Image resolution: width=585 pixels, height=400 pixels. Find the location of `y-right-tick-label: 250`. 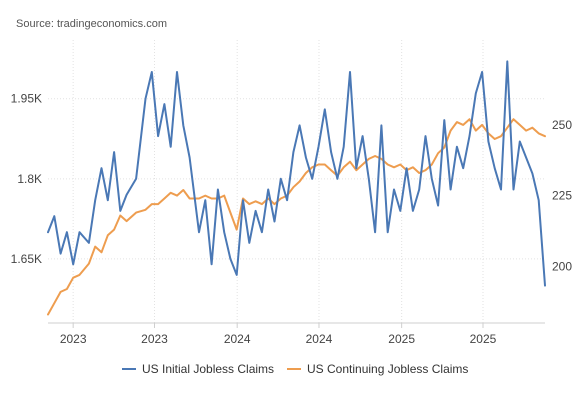

y-right-tick-label: 250 is located at coordinates (562, 125).